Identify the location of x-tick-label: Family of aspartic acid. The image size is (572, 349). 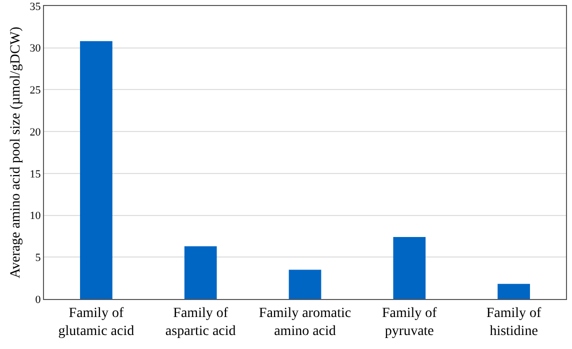
(200, 322).